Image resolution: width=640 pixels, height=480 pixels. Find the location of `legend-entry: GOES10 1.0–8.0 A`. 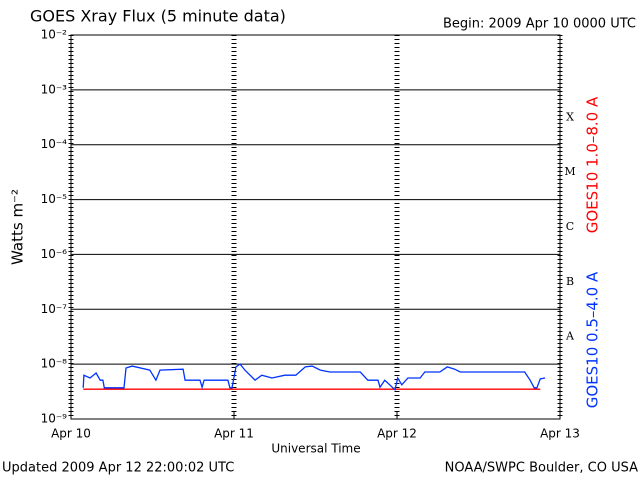

legend-entry: GOES10 1.0–8.0 A is located at coordinates (593, 164).